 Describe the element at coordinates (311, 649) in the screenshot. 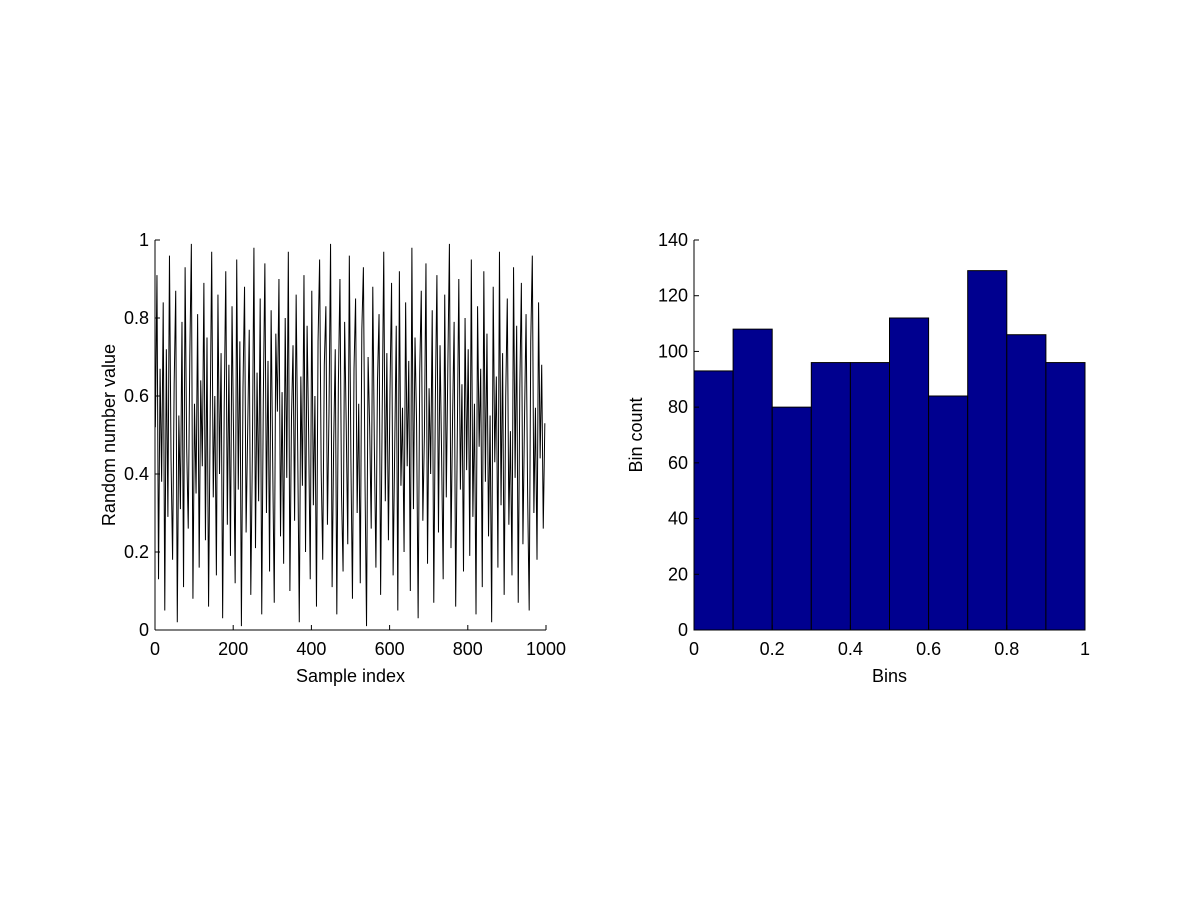

I see `x-tick-label: 400` at that location.